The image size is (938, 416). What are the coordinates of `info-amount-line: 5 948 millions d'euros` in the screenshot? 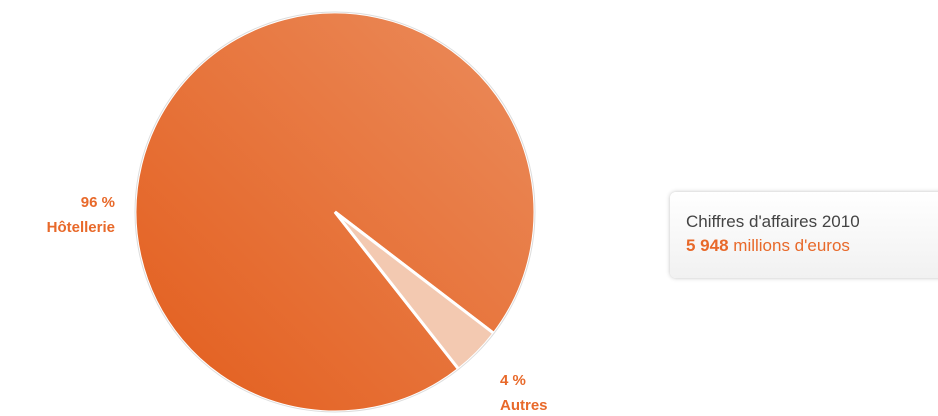 It's located at (812, 246).